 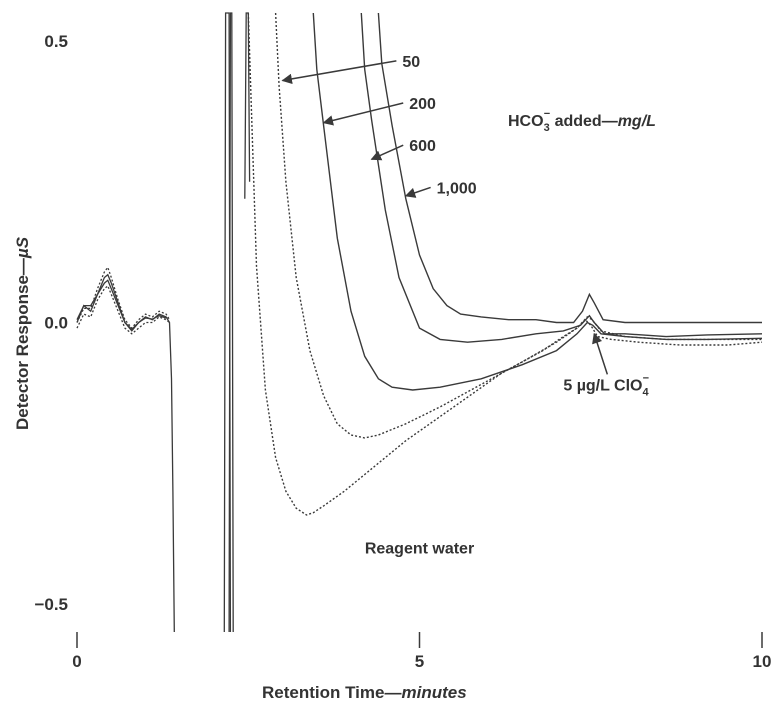 What do you see at coordinates (419, 661) in the screenshot?
I see `x-tick-label: 5` at bounding box center [419, 661].